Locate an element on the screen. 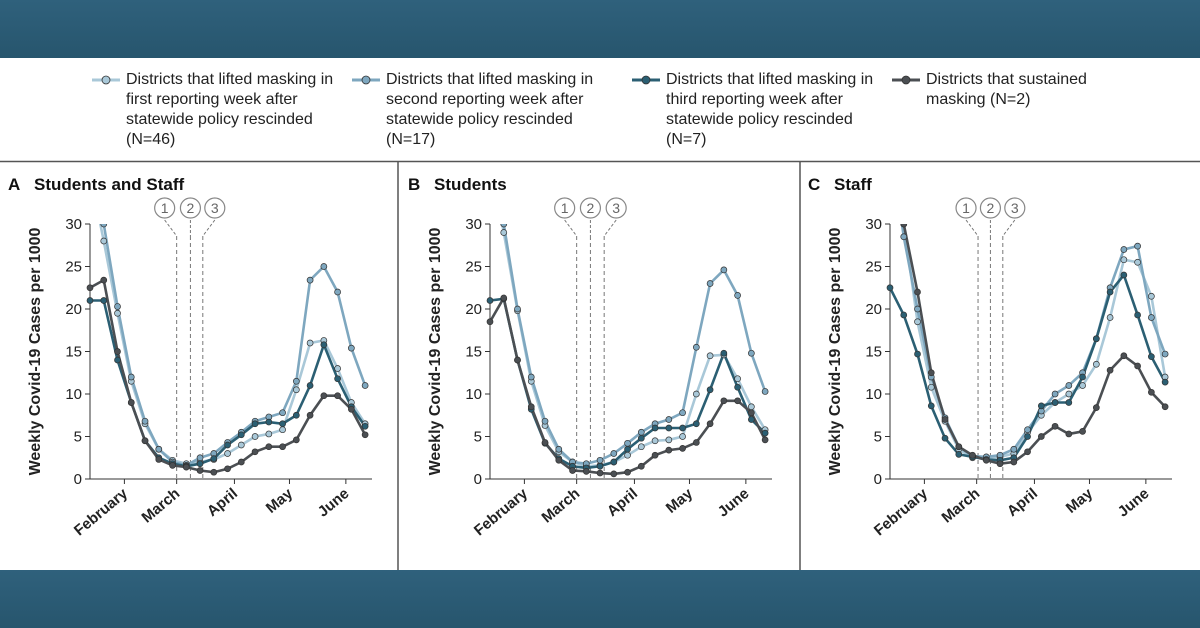  x-tick-label: February is located at coordinates (501, 512).